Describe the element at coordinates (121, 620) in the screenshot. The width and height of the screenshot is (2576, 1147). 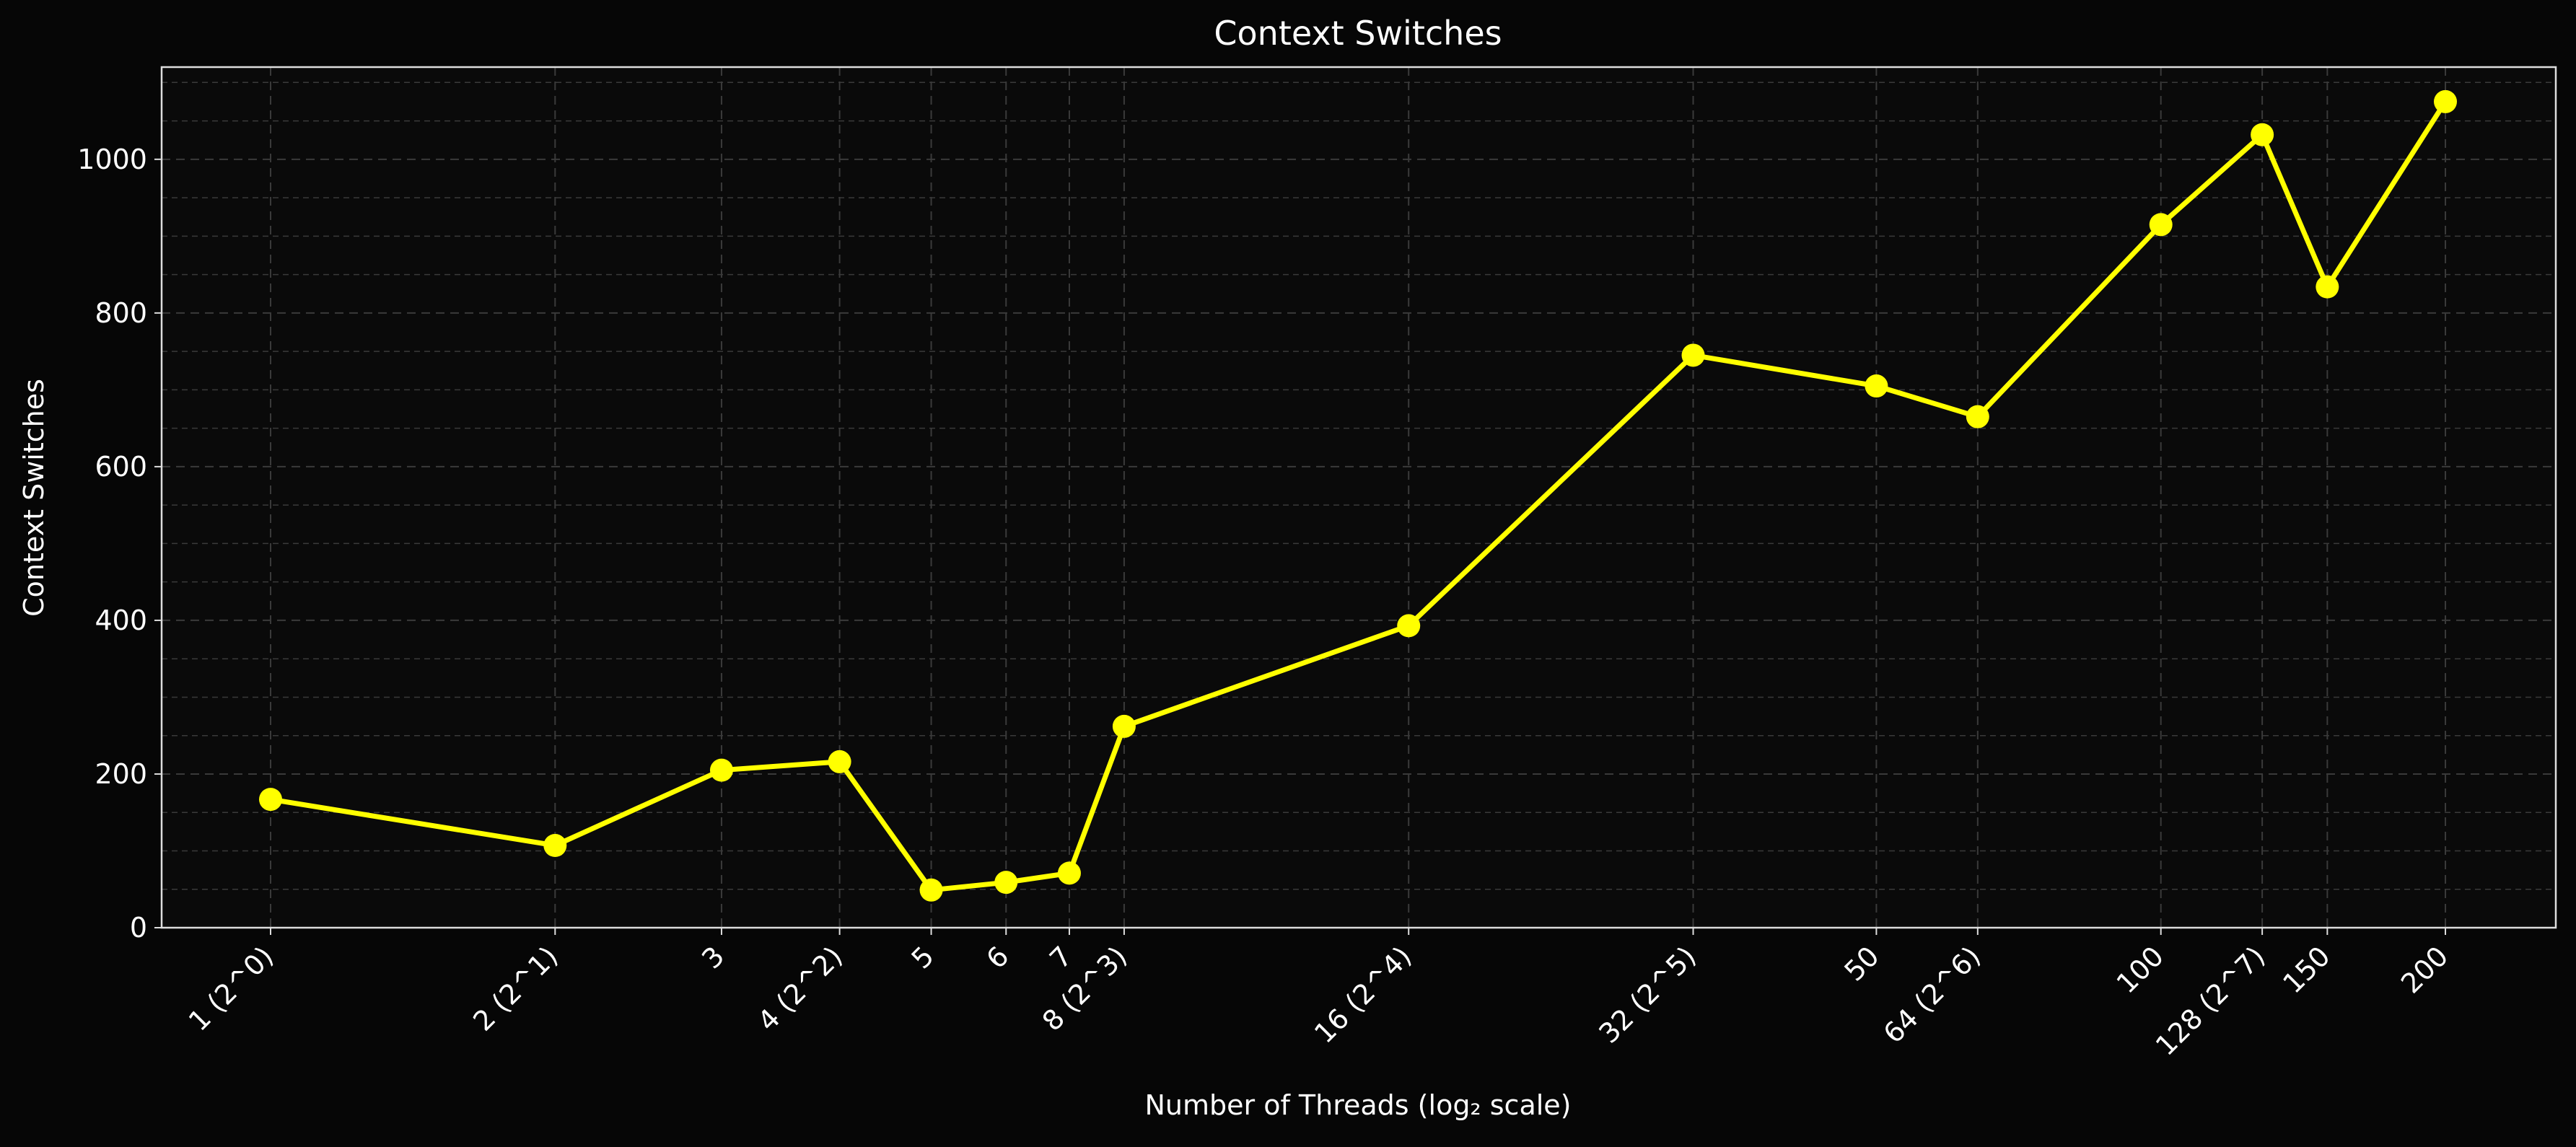
I see `y-tick-label: 400` at that location.